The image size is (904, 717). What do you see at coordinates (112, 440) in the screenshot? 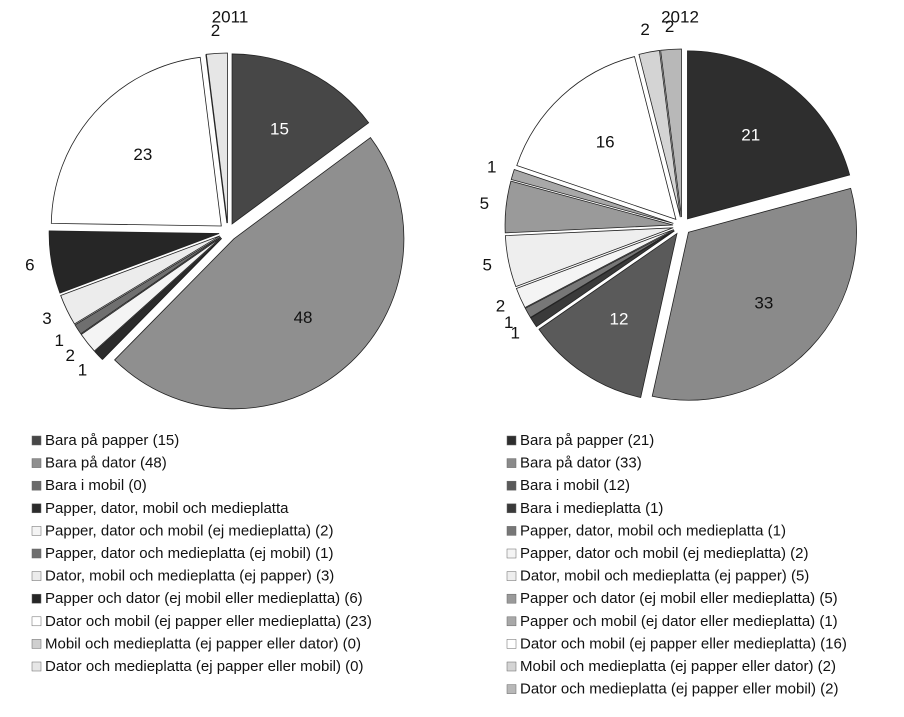
I see `legend-label: Bara på papper (15)` at bounding box center [112, 440].